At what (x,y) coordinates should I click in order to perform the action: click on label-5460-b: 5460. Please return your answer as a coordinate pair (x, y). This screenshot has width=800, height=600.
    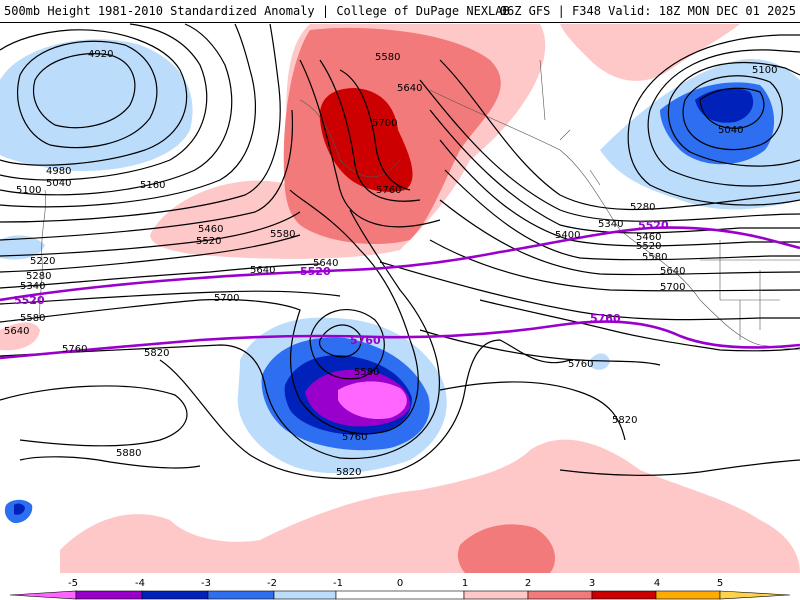
    Looking at the image, I should click on (648, 237).